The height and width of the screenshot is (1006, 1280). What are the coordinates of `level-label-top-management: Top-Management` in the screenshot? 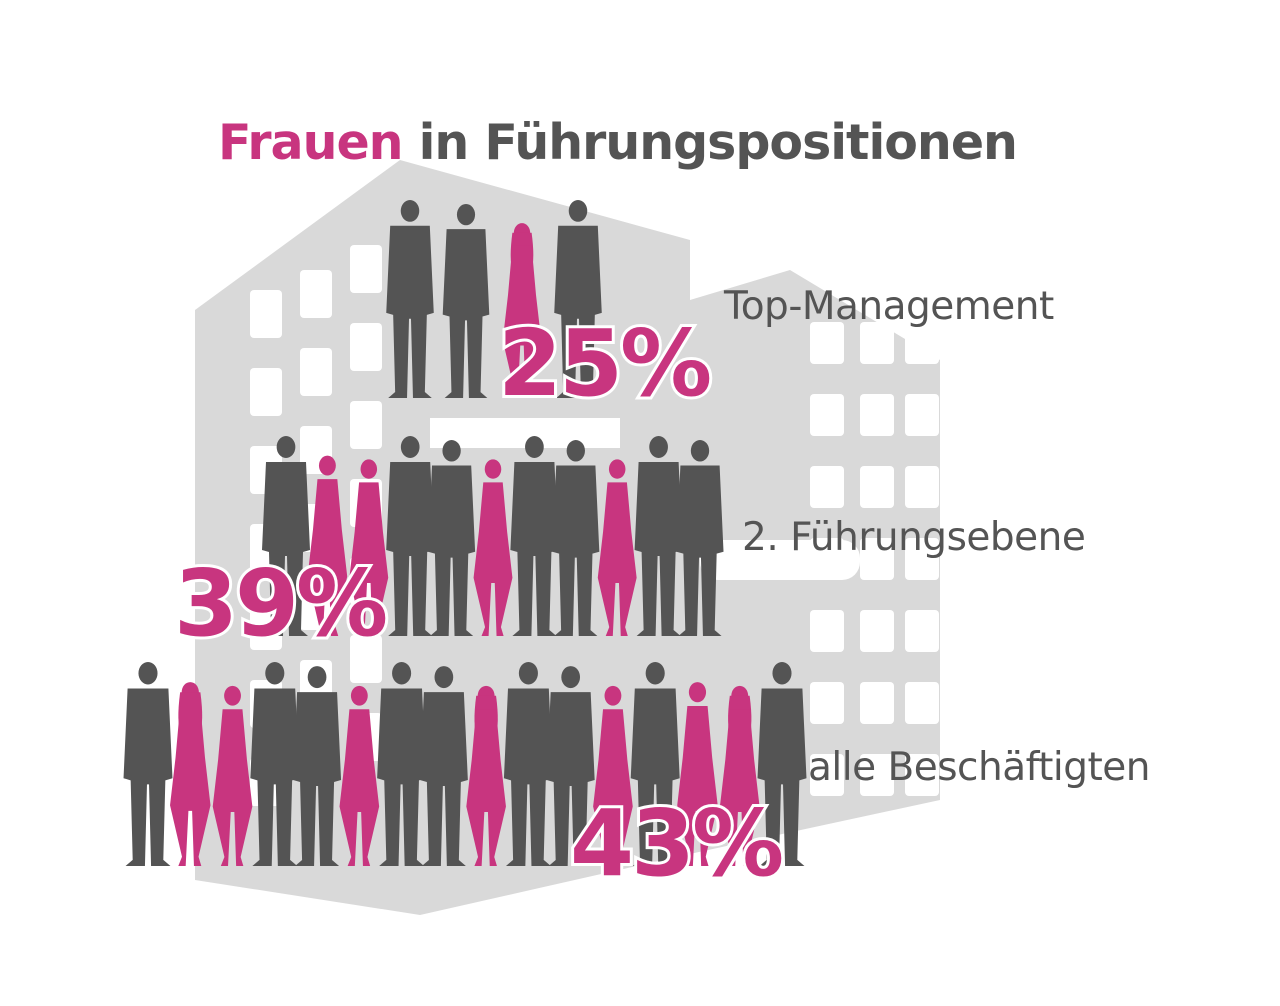 It's located at (889, 306).